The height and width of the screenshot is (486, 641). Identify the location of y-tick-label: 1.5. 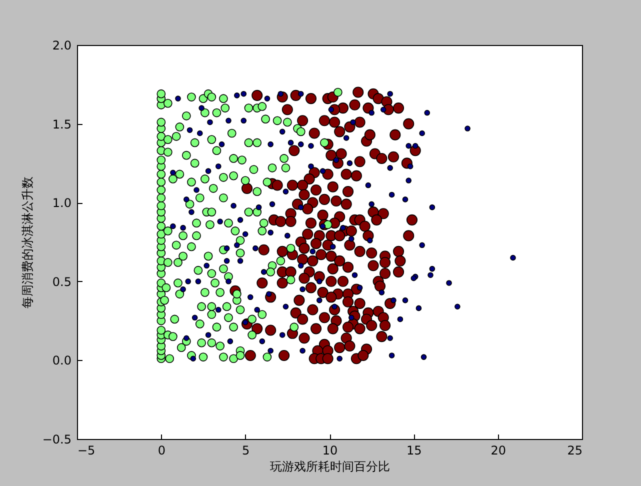
(62, 124).